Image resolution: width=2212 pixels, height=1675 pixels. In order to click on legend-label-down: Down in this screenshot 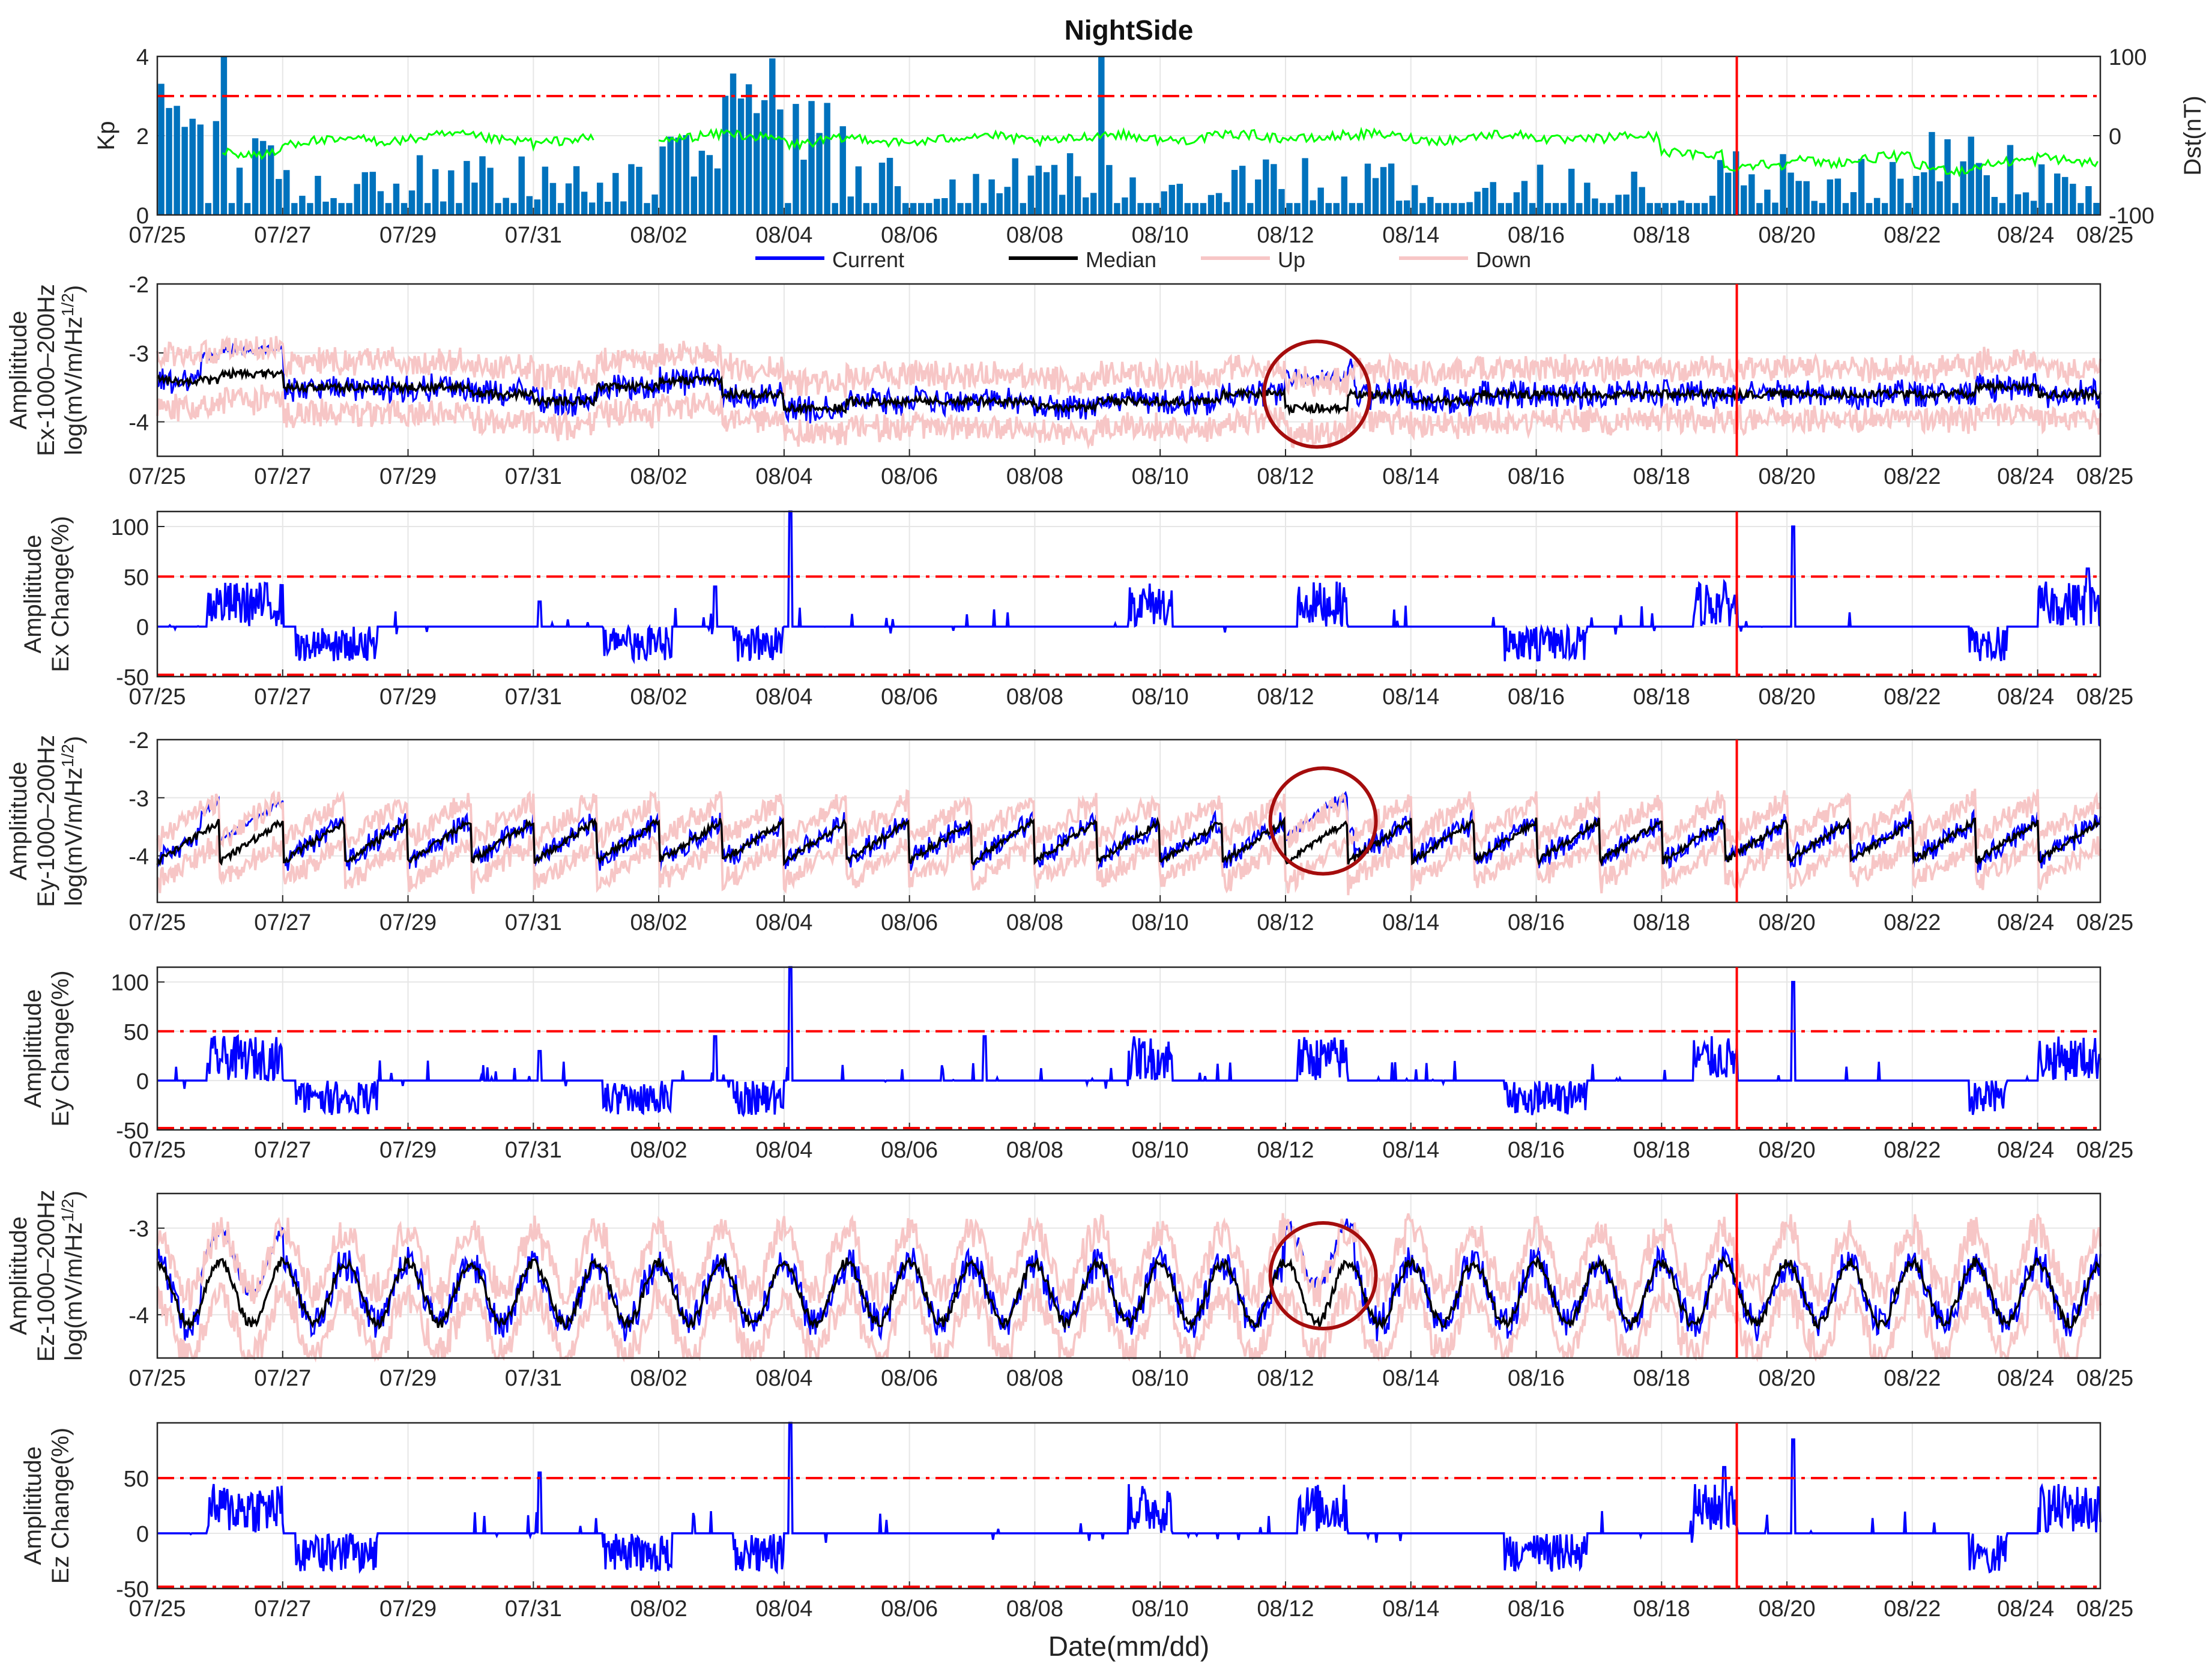, I will do `click(1503, 259)`.